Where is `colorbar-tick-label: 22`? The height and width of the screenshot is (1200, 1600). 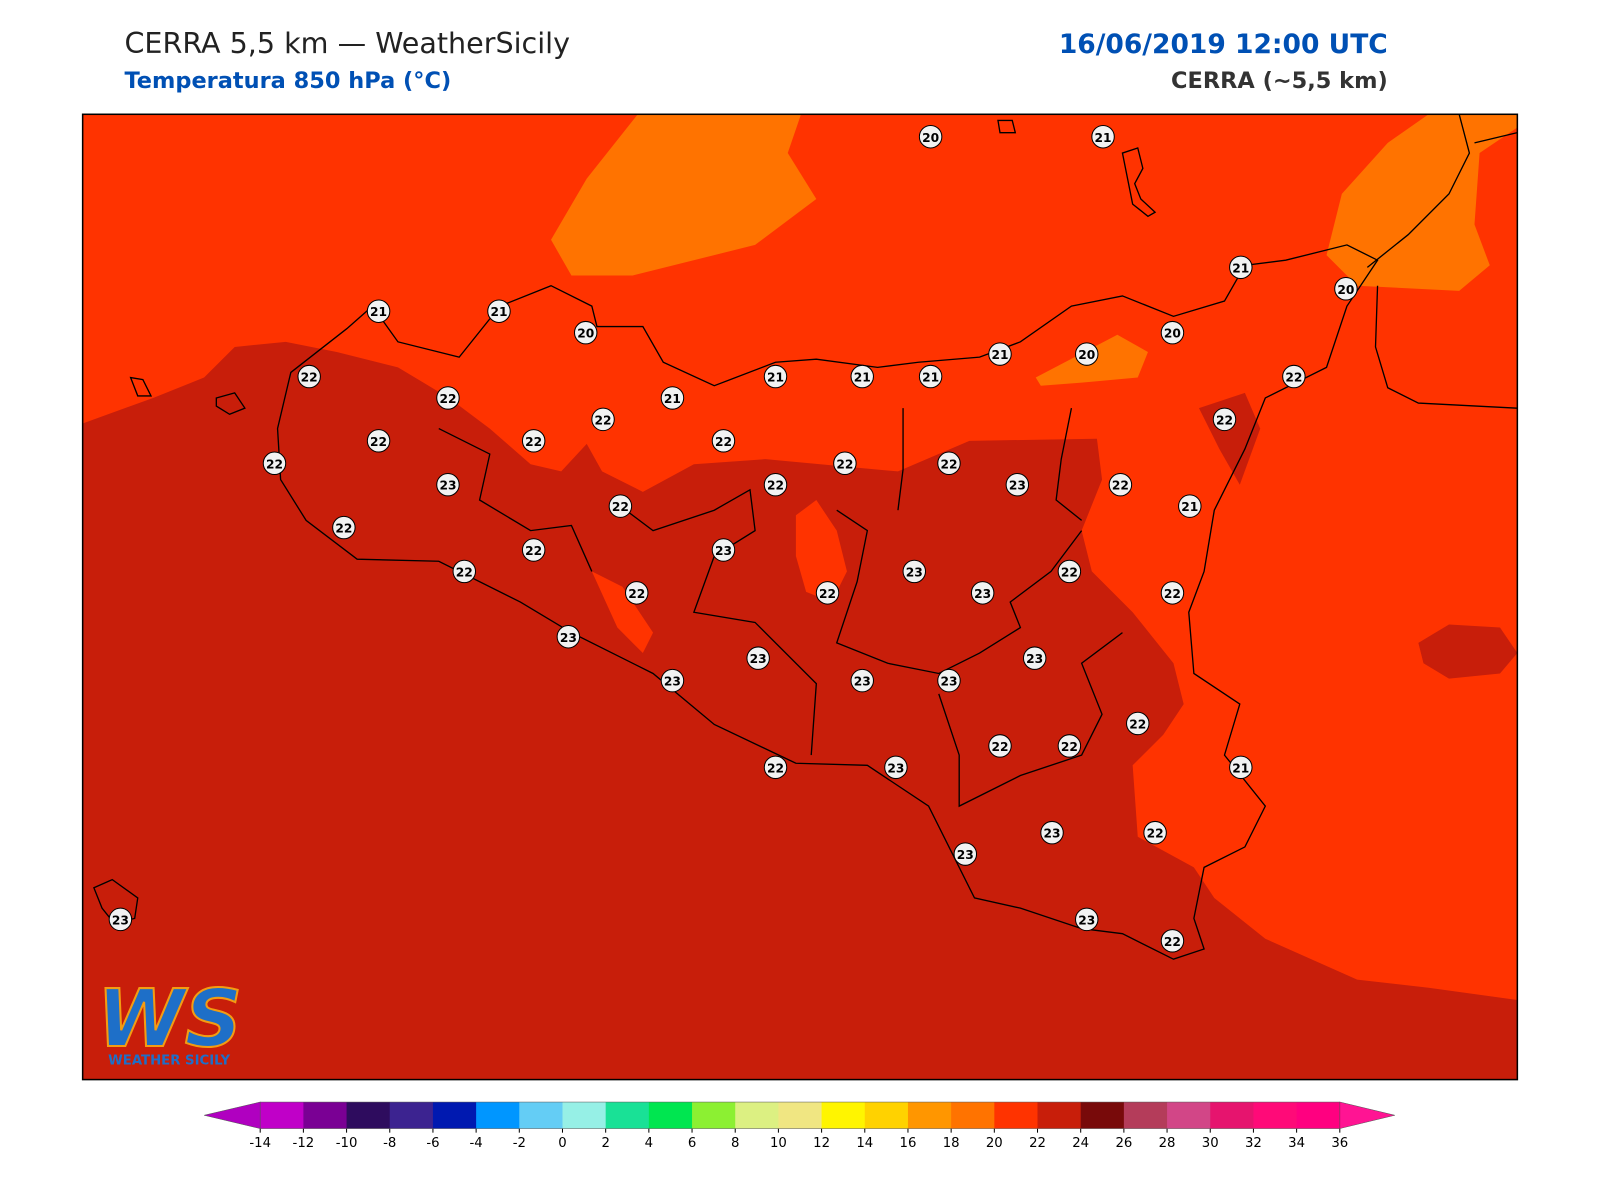 colorbar-tick-label: 22 is located at coordinates (1037, 1143).